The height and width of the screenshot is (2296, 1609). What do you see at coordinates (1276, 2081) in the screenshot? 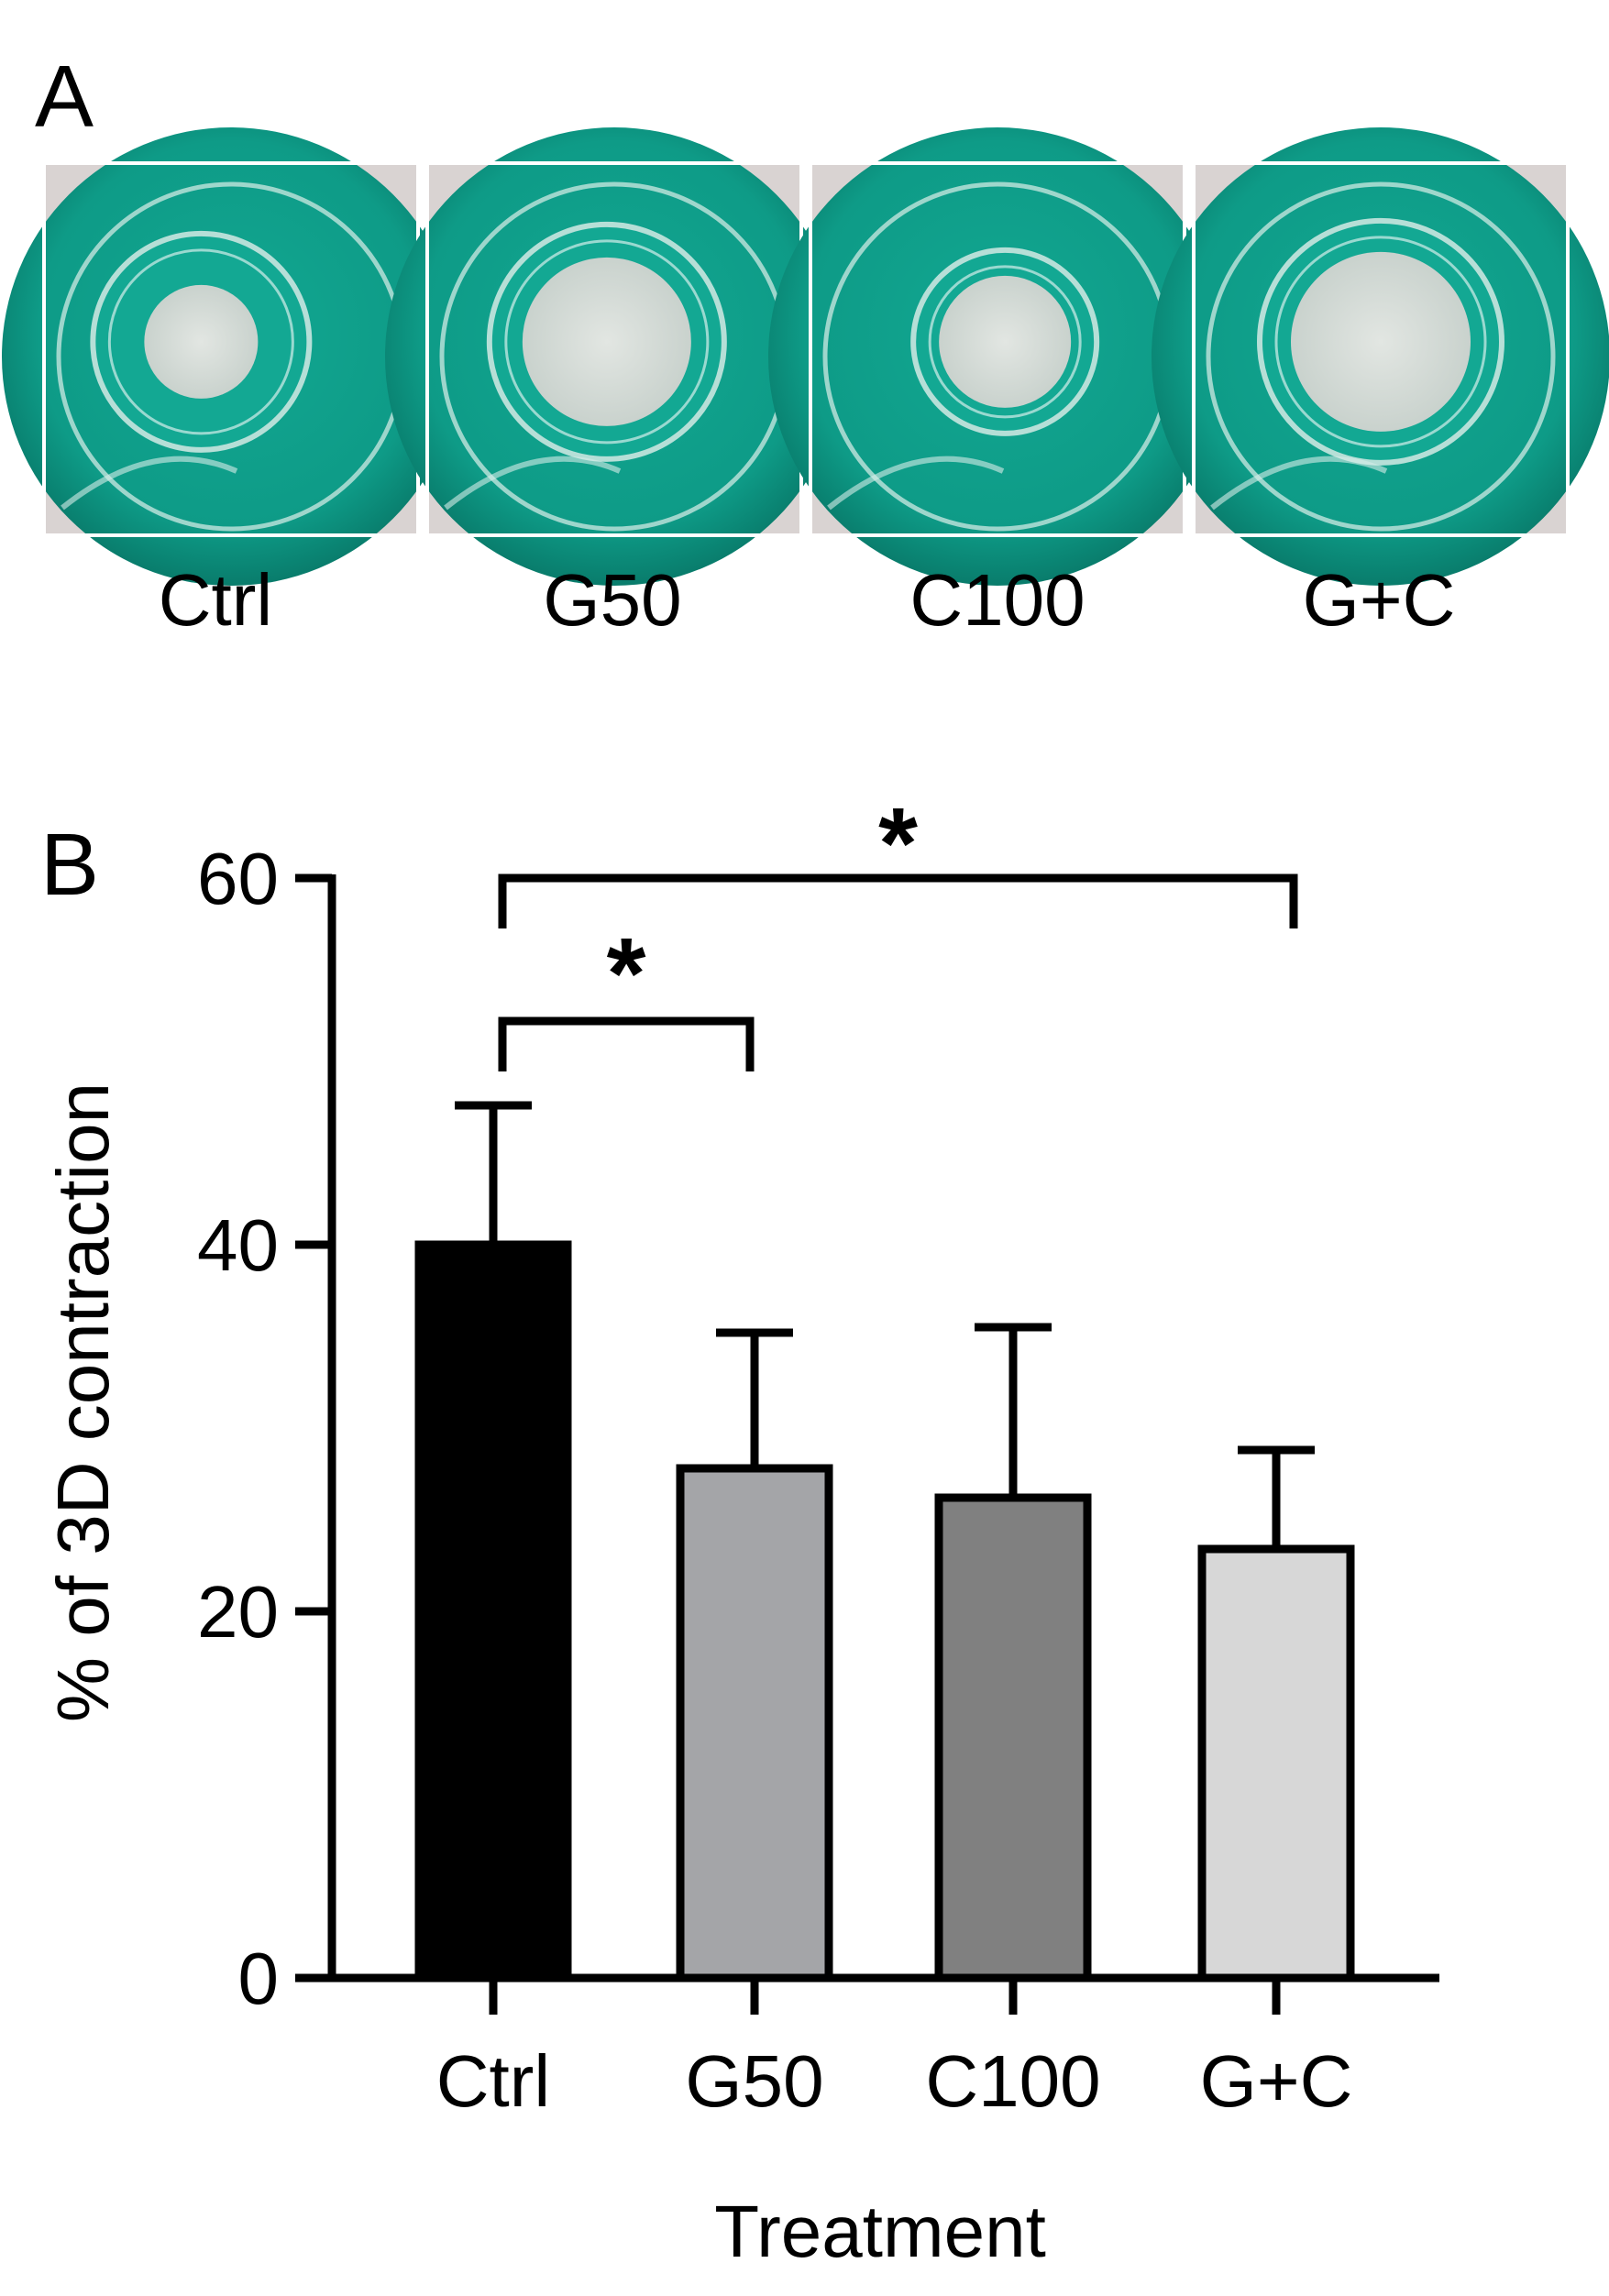
I see `x-tick-label: G+C` at bounding box center [1276, 2081].